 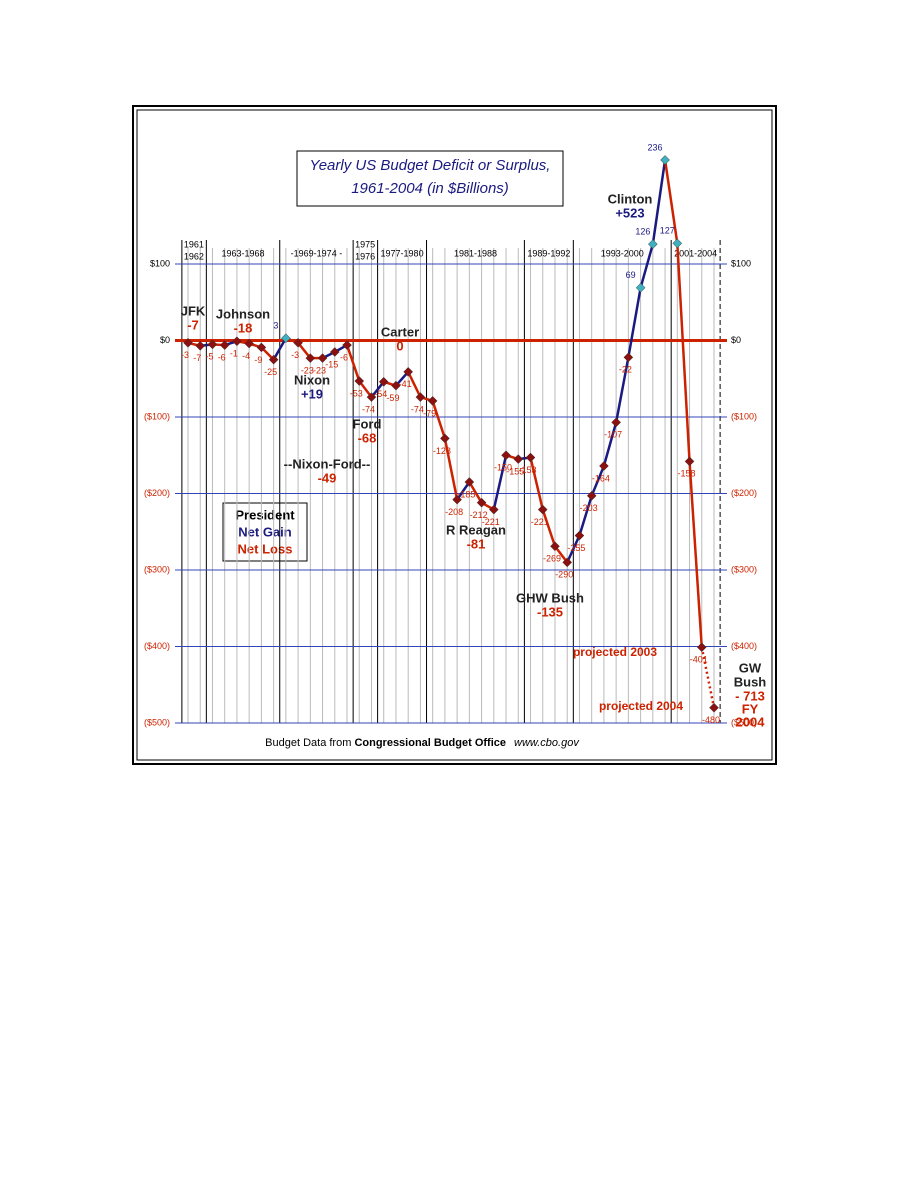 What do you see at coordinates (209, 357) in the screenshot?
I see `value-label: -5` at bounding box center [209, 357].